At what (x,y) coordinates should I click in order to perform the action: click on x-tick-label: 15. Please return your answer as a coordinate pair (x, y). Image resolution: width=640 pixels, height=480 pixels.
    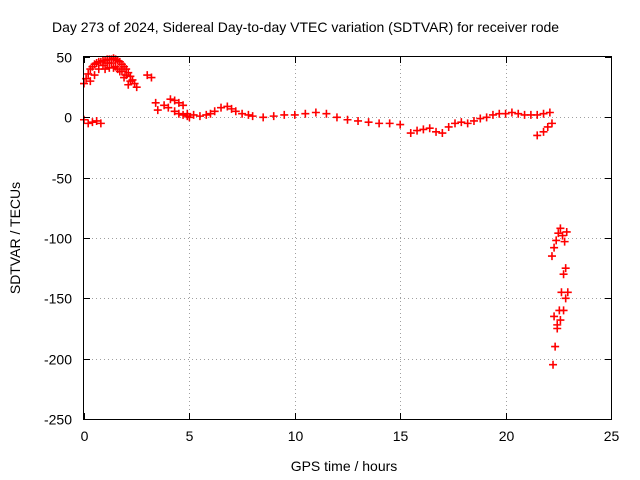
    Looking at the image, I should click on (401, 436).